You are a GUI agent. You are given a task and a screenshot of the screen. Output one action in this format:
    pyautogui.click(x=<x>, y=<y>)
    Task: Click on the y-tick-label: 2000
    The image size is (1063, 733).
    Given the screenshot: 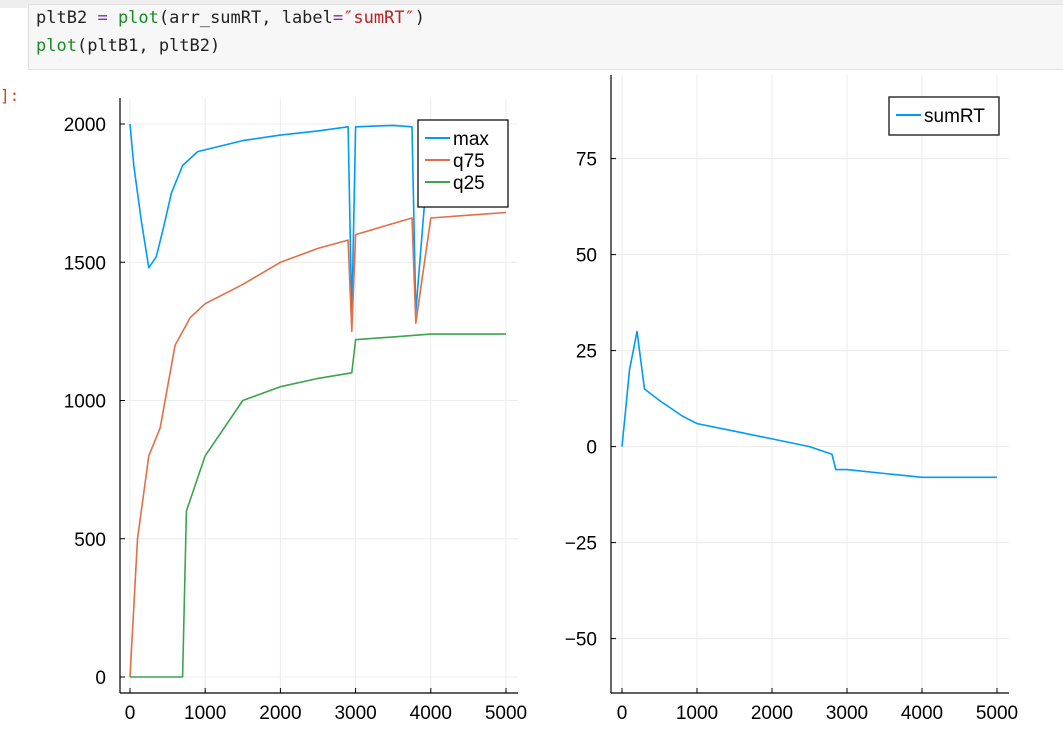 What is the action you would take?
    pyautogui.click(x=85, y=125)
    